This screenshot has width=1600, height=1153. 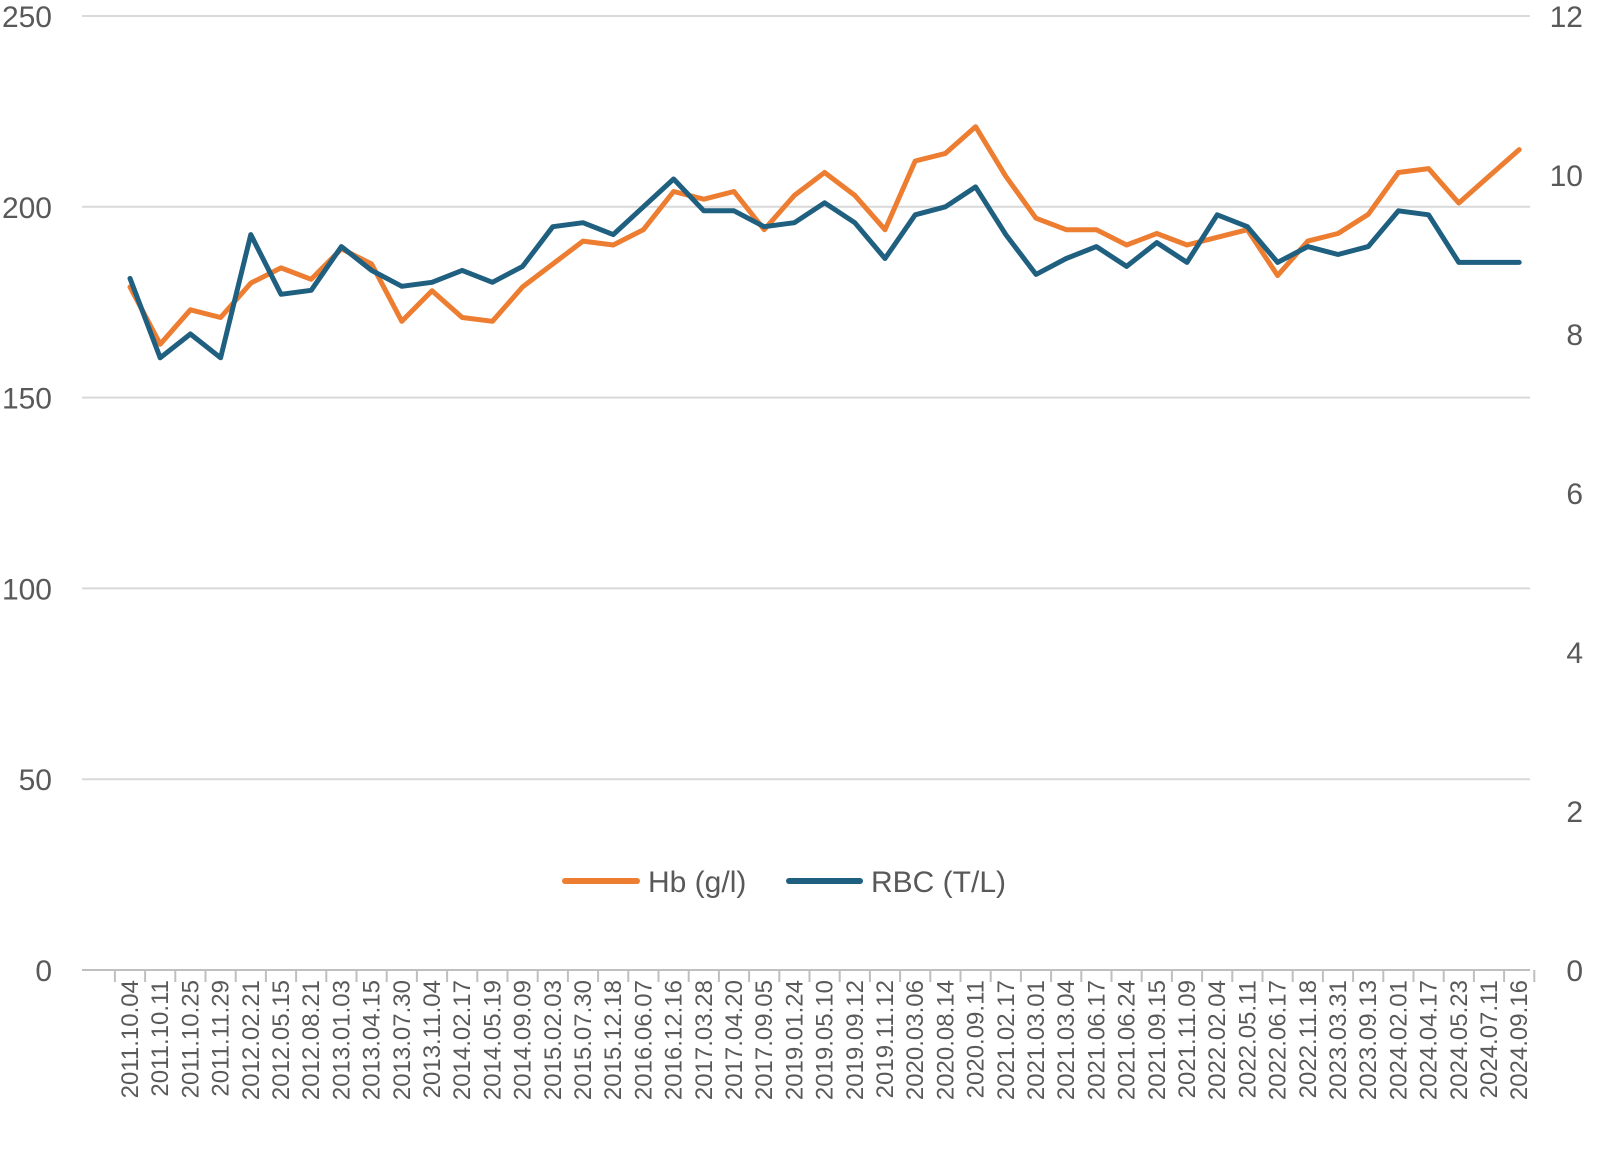 What do you see at coordinates (809, 975) in the screenshot?
I see `x-axis` at bounding box center [809, 975].